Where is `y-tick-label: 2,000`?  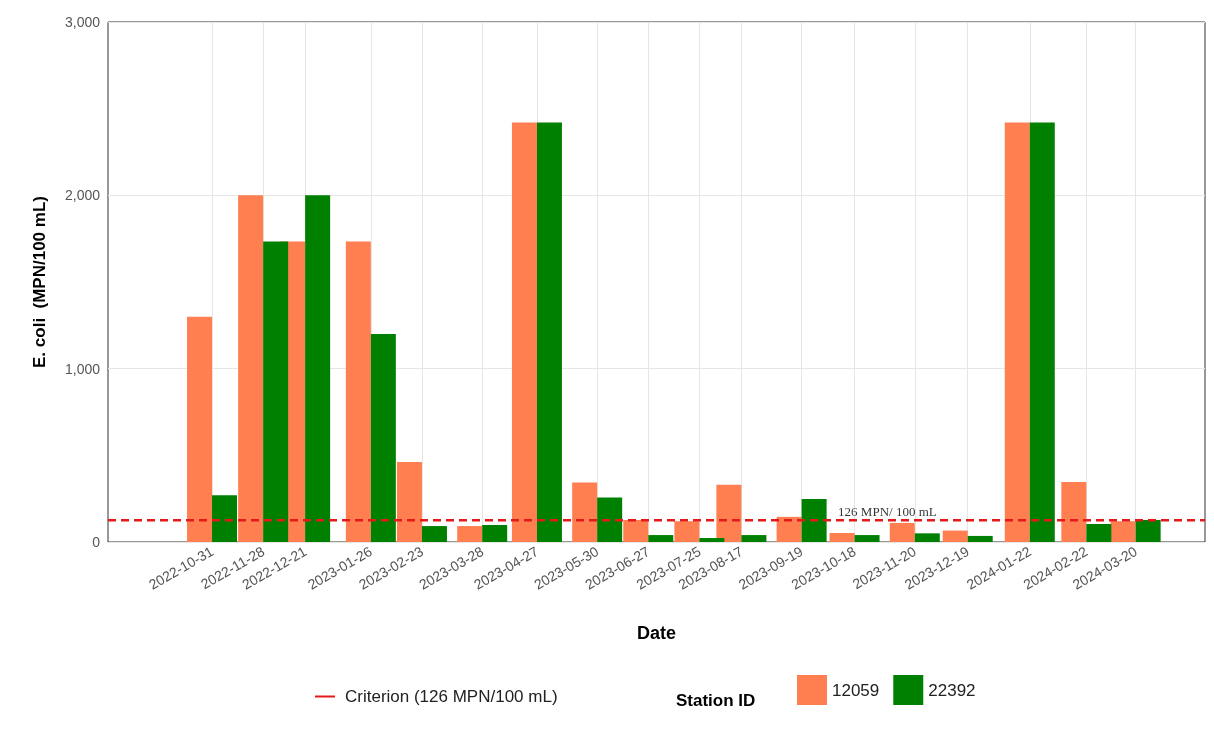
y-tick-label: 2,000 is located at coordinates (82, 195).